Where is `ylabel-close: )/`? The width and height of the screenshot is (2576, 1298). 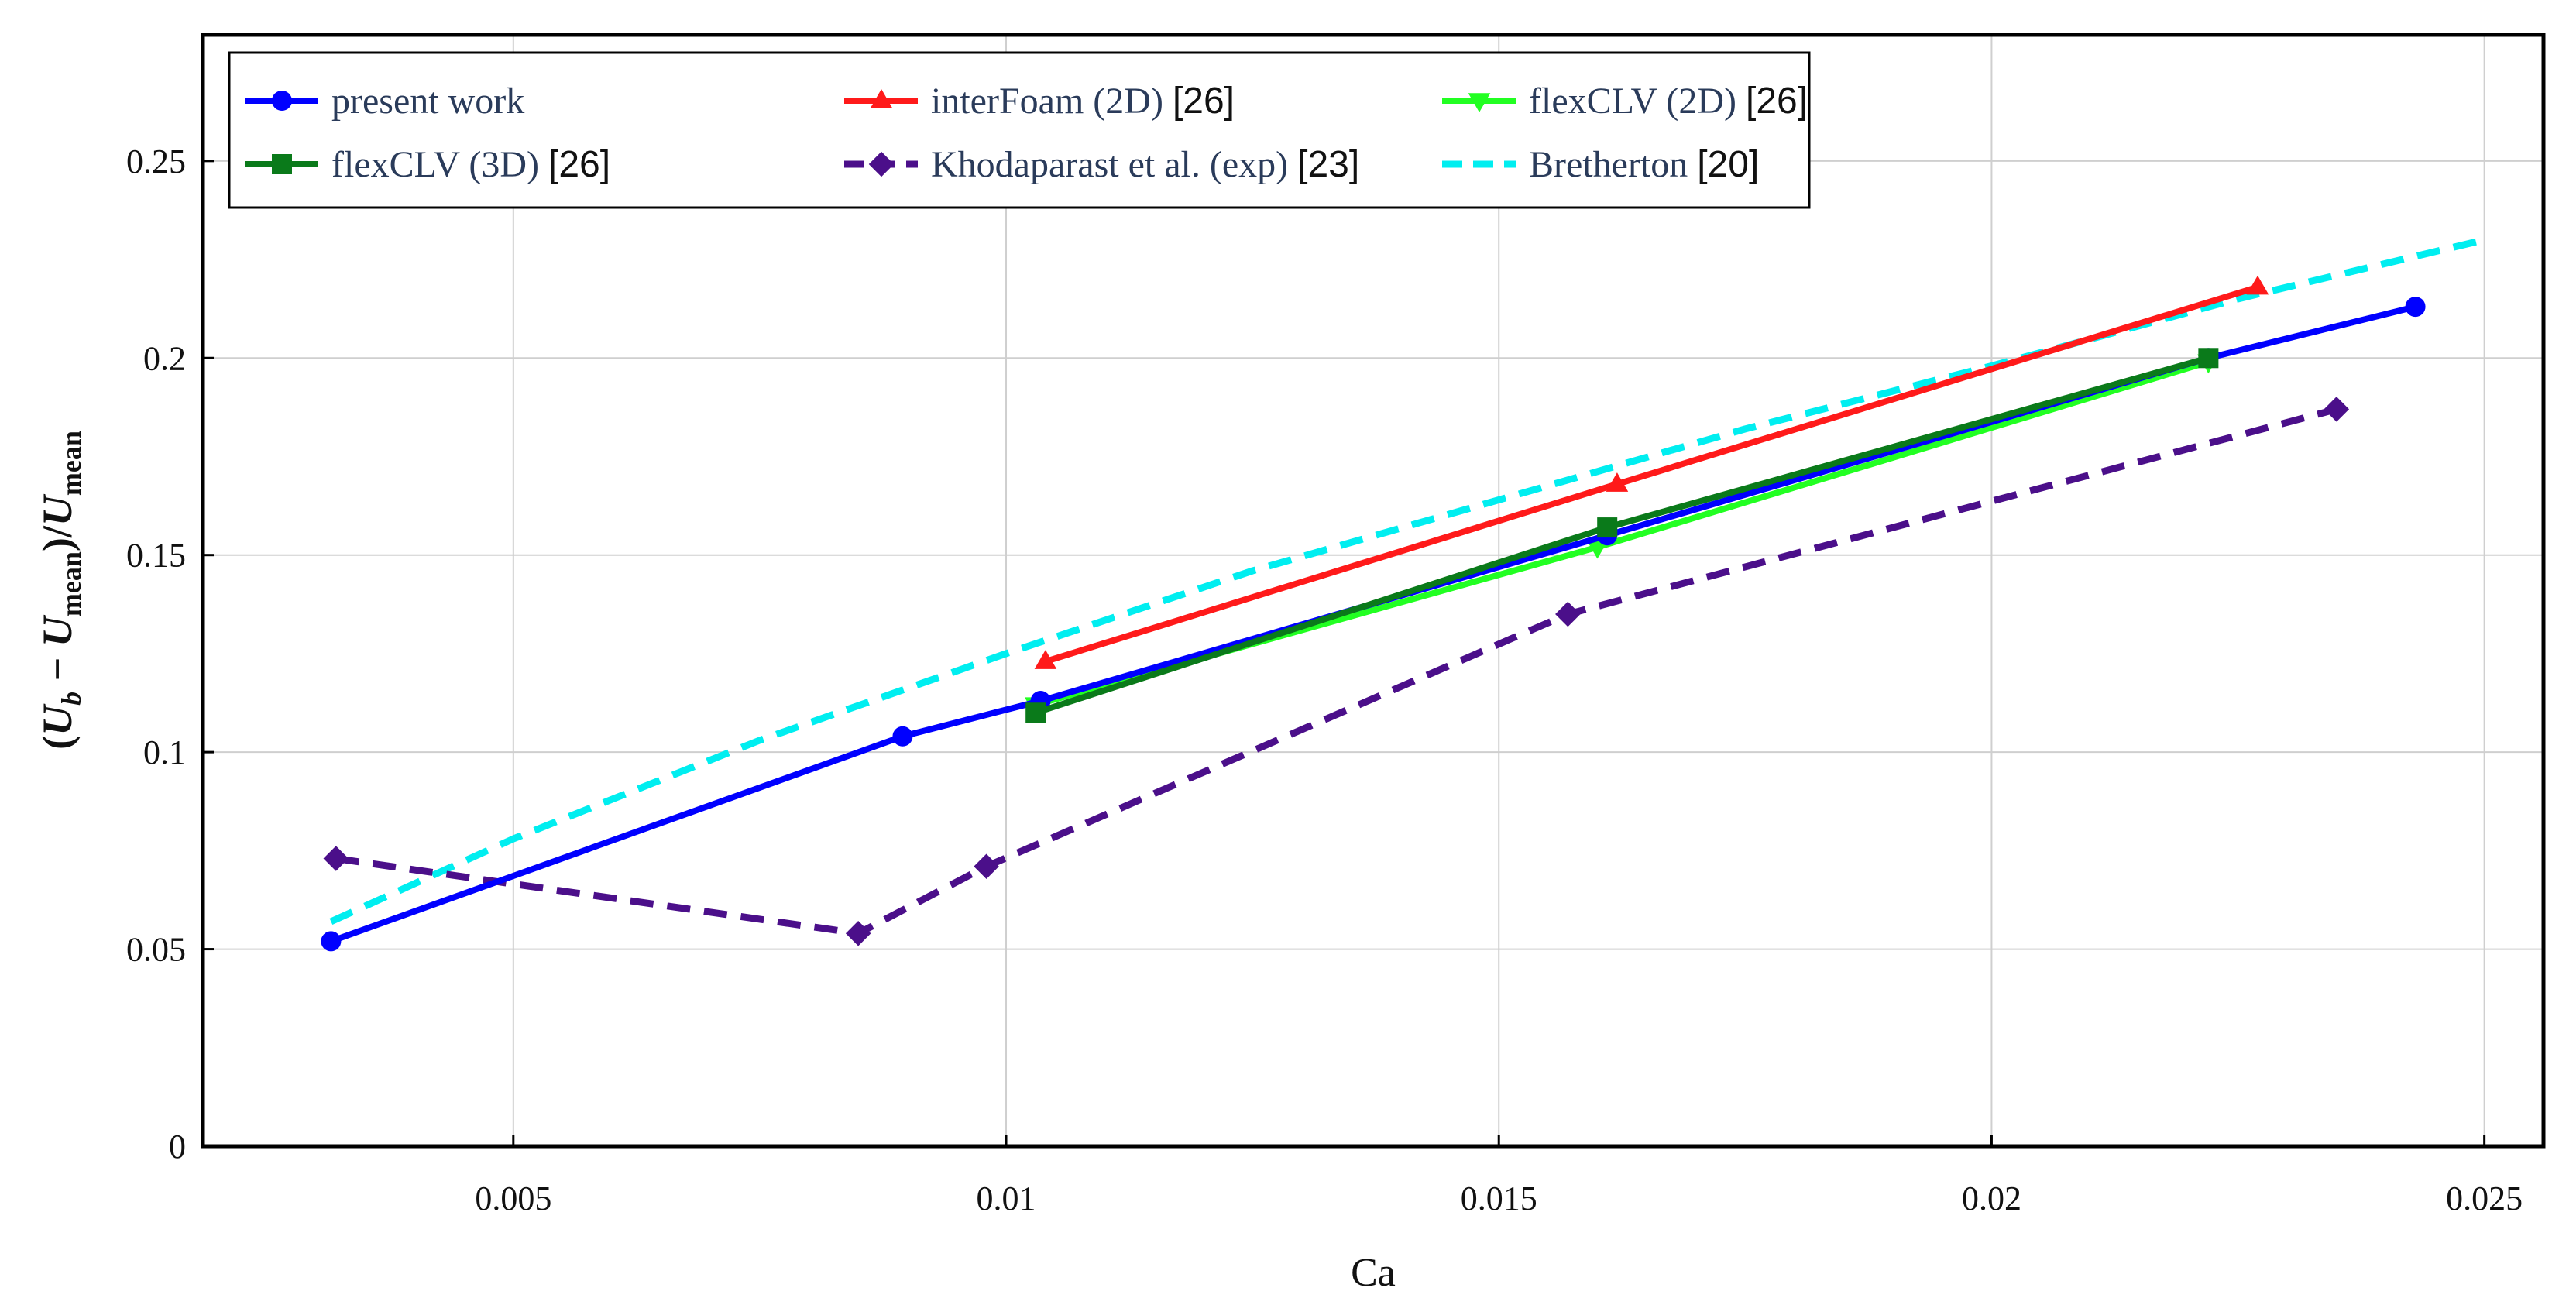 ylabel-close: )/ is located at coordinates (57, 538).